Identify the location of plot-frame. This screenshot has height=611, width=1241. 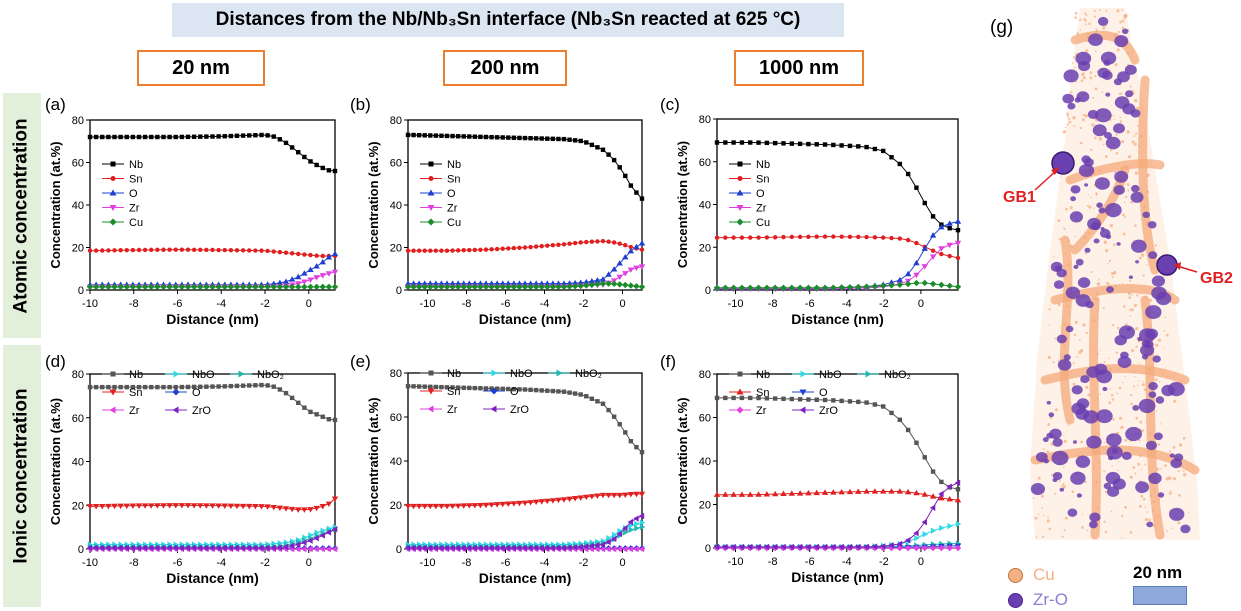
(212, 205).